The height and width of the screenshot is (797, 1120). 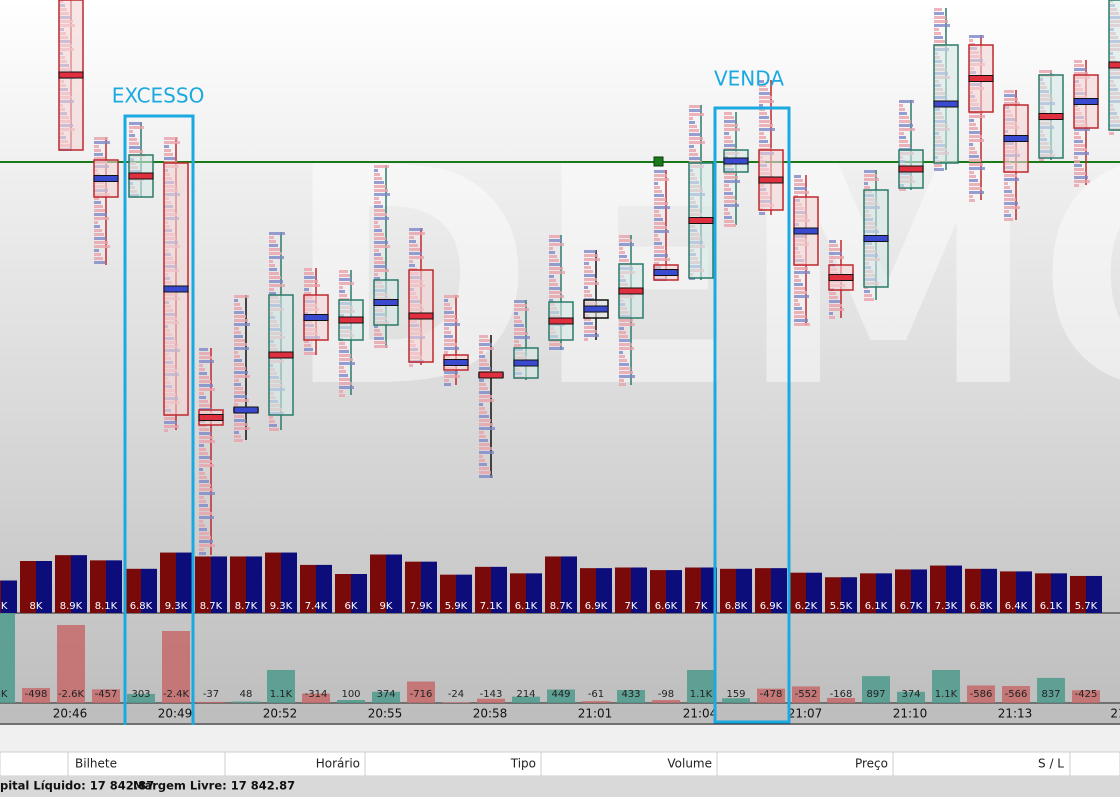 What do you see at coordinates (351, 606) in the screenshot?
I see `volume-label: 6K` at bounding box center [351, 606].